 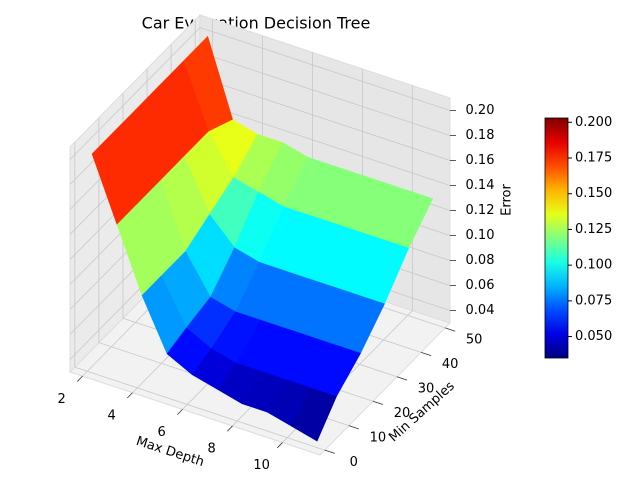 I want to click on z-tick-label: 0.06, so click(x=480, y=285).